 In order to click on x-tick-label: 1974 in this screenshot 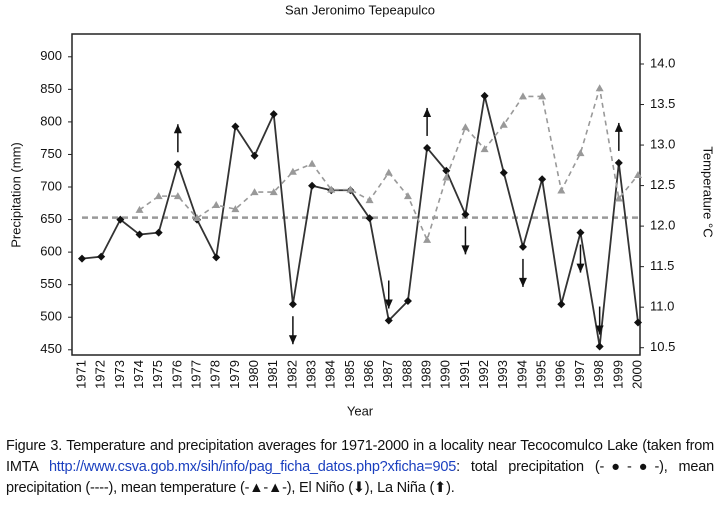, I will do `click(138, 374)`.